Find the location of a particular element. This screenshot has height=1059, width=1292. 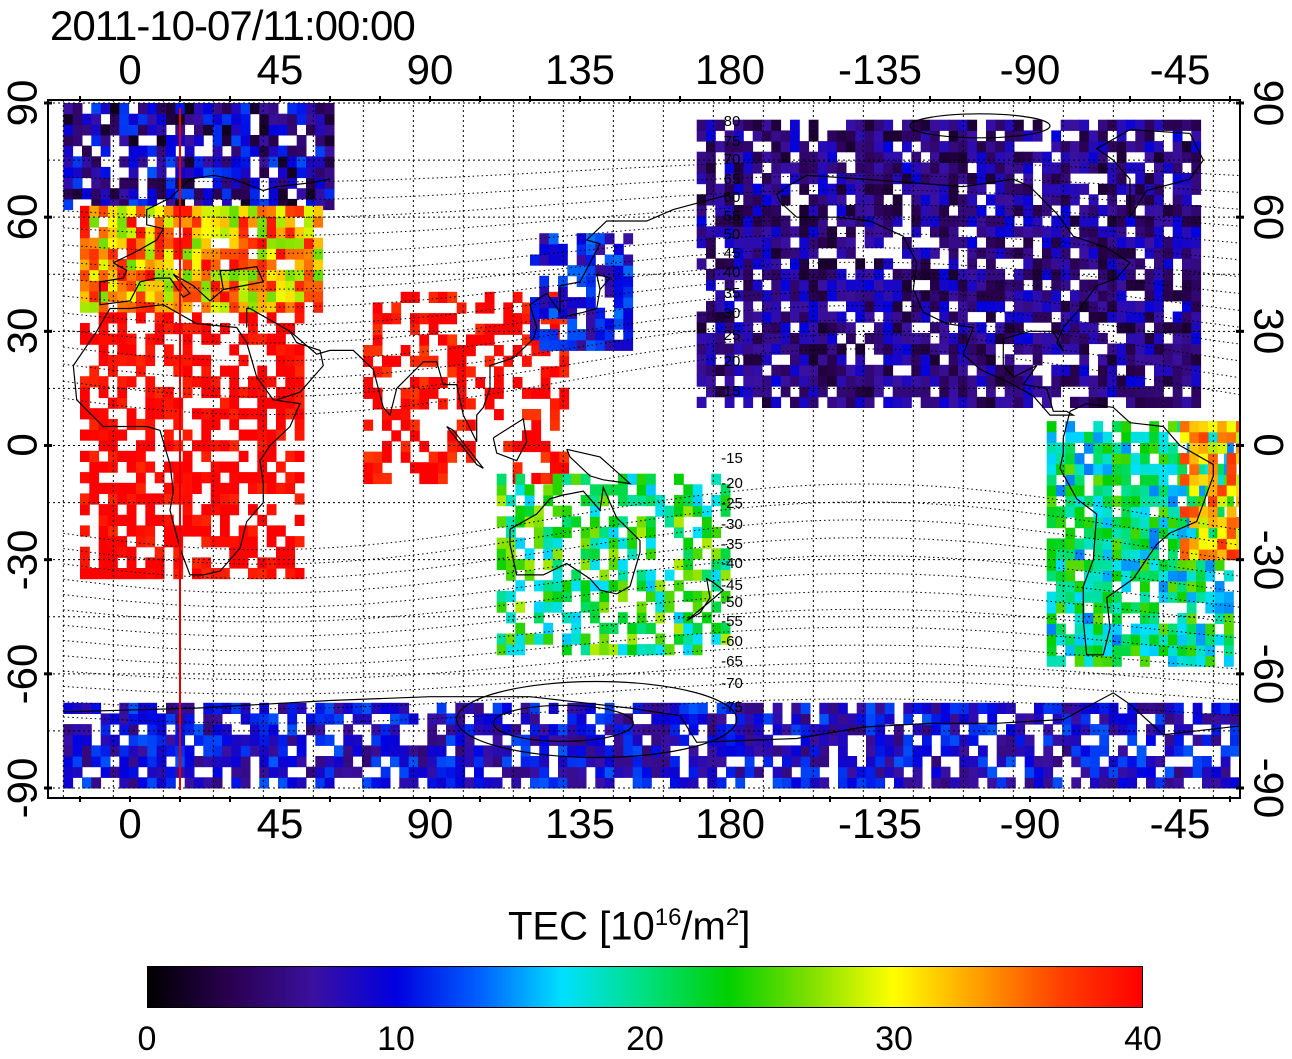

y-tick-left: -90 is located at coordinates (22, 788).